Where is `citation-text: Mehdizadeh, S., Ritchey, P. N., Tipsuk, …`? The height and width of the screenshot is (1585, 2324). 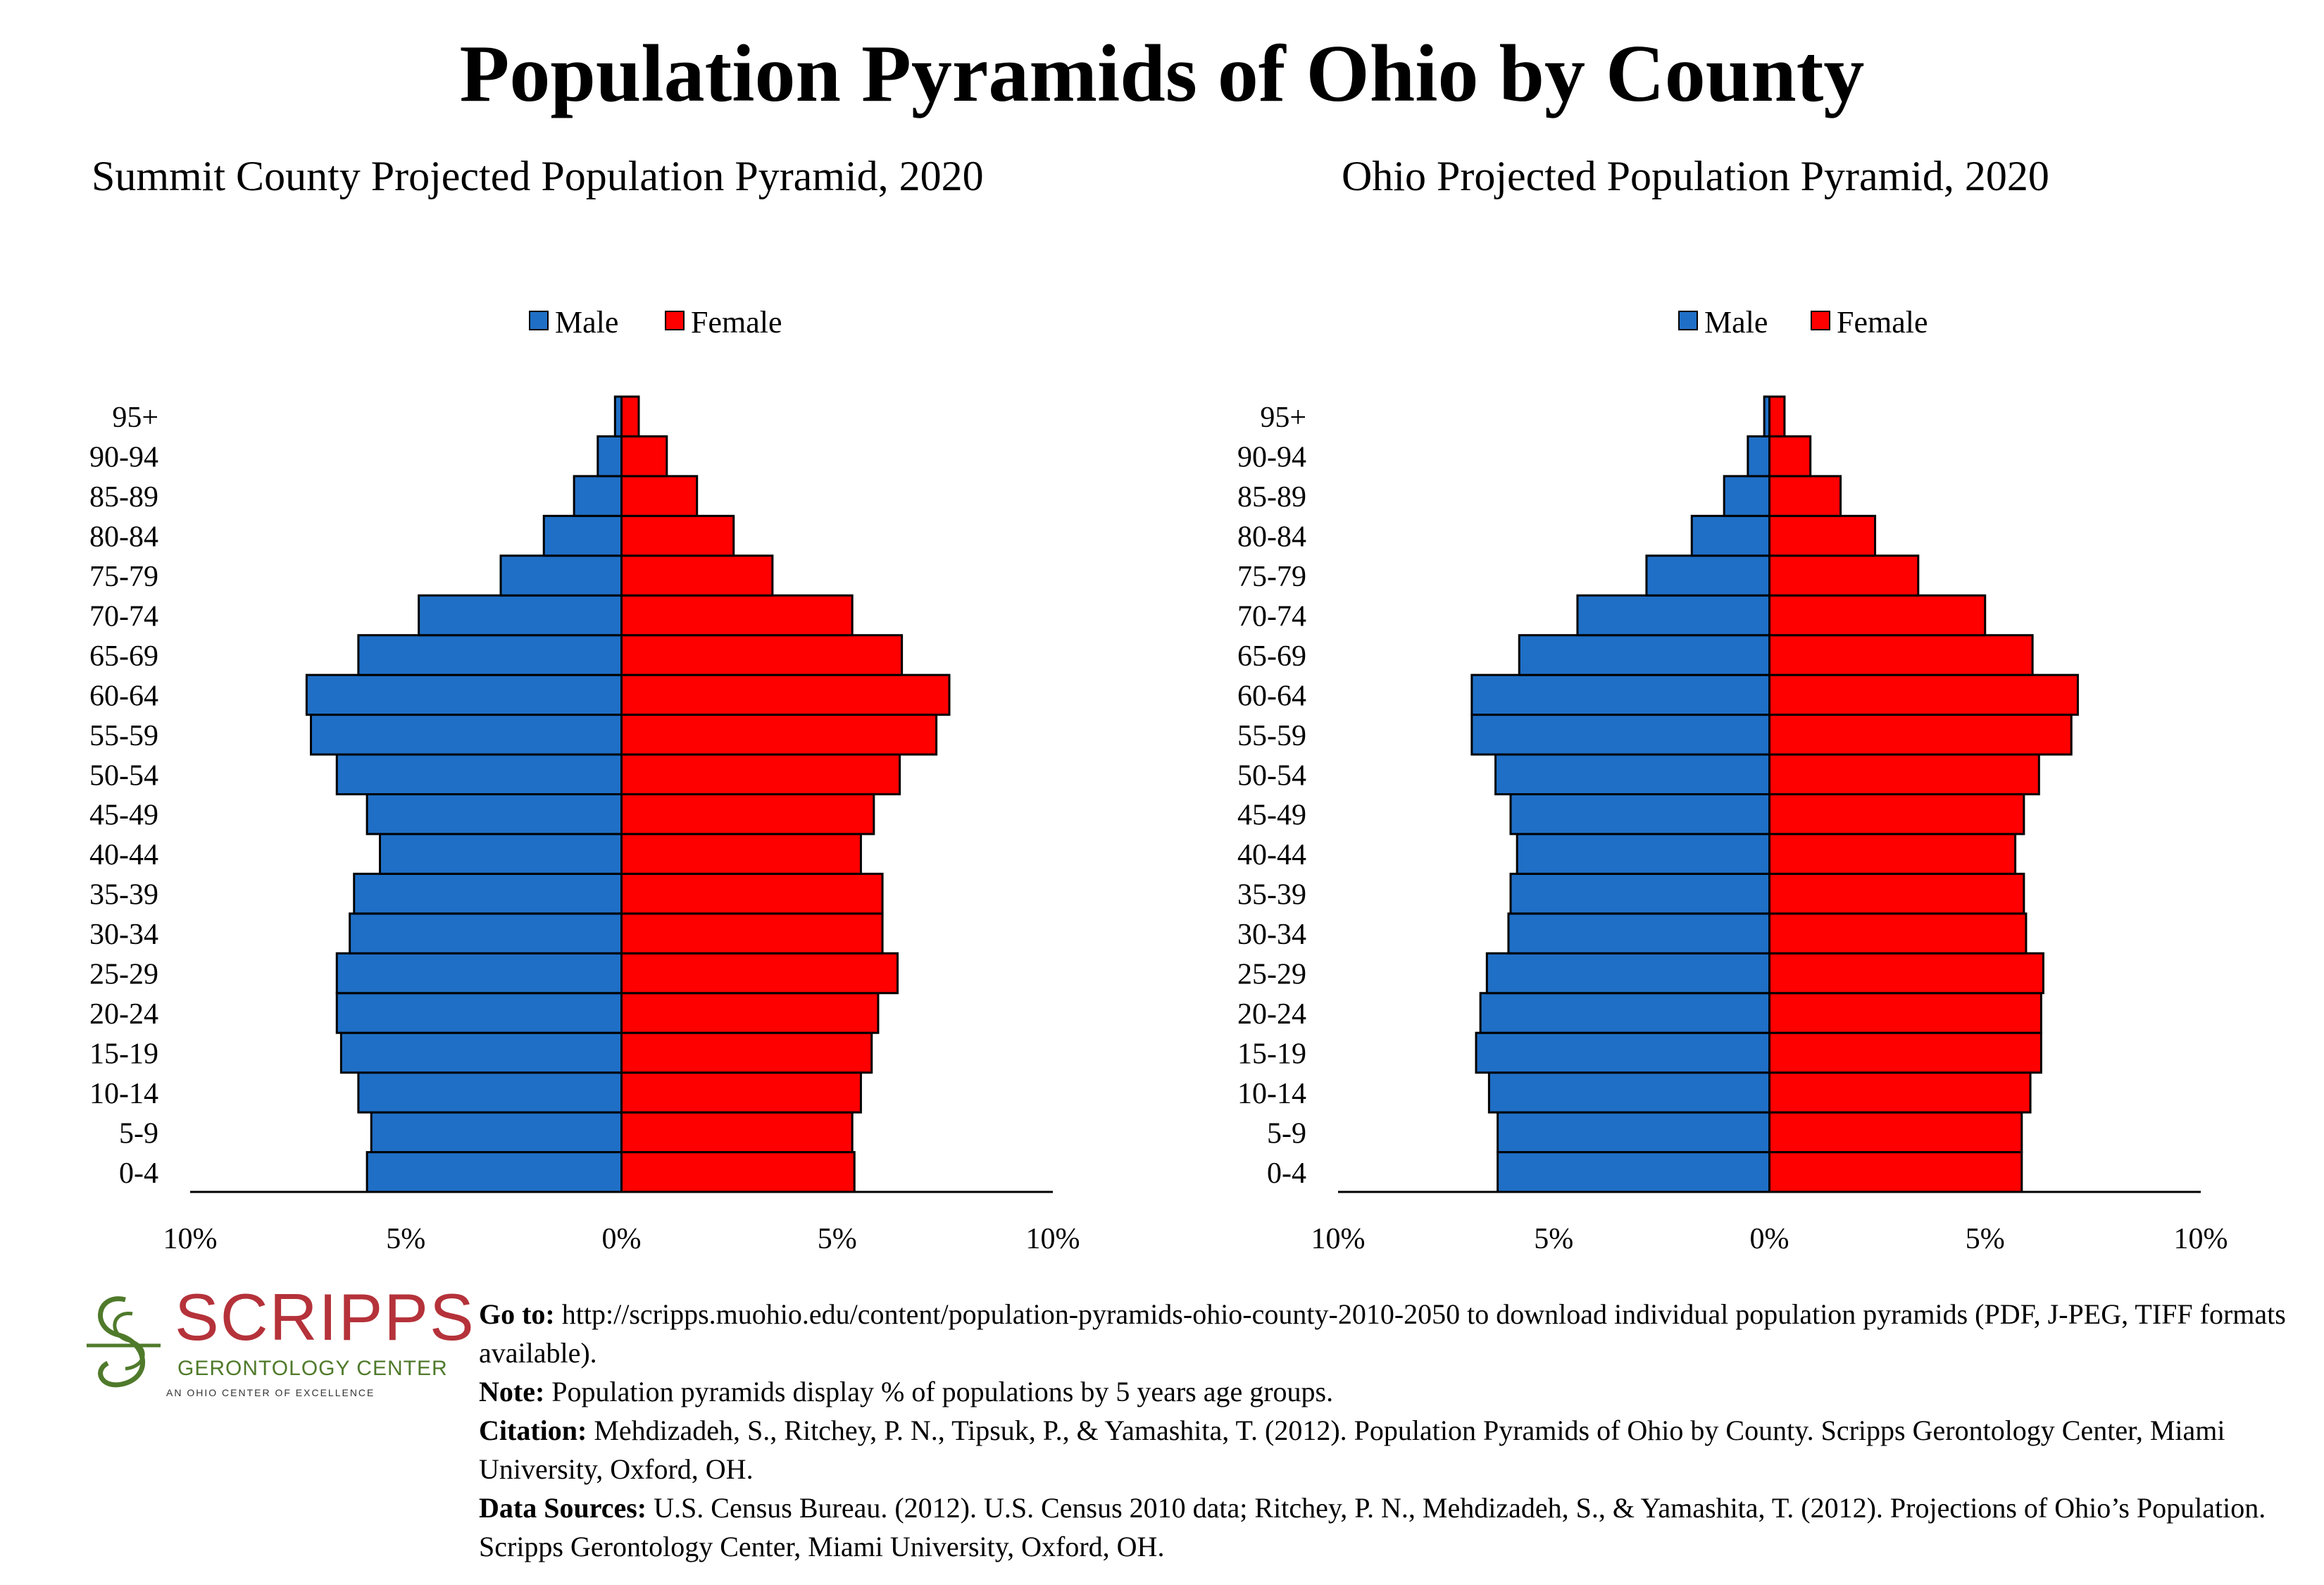 citation-text: Mehdizadeh, S., Ritchey, P. N., Tipsuk, … is located at coordinates (1352, 1450).